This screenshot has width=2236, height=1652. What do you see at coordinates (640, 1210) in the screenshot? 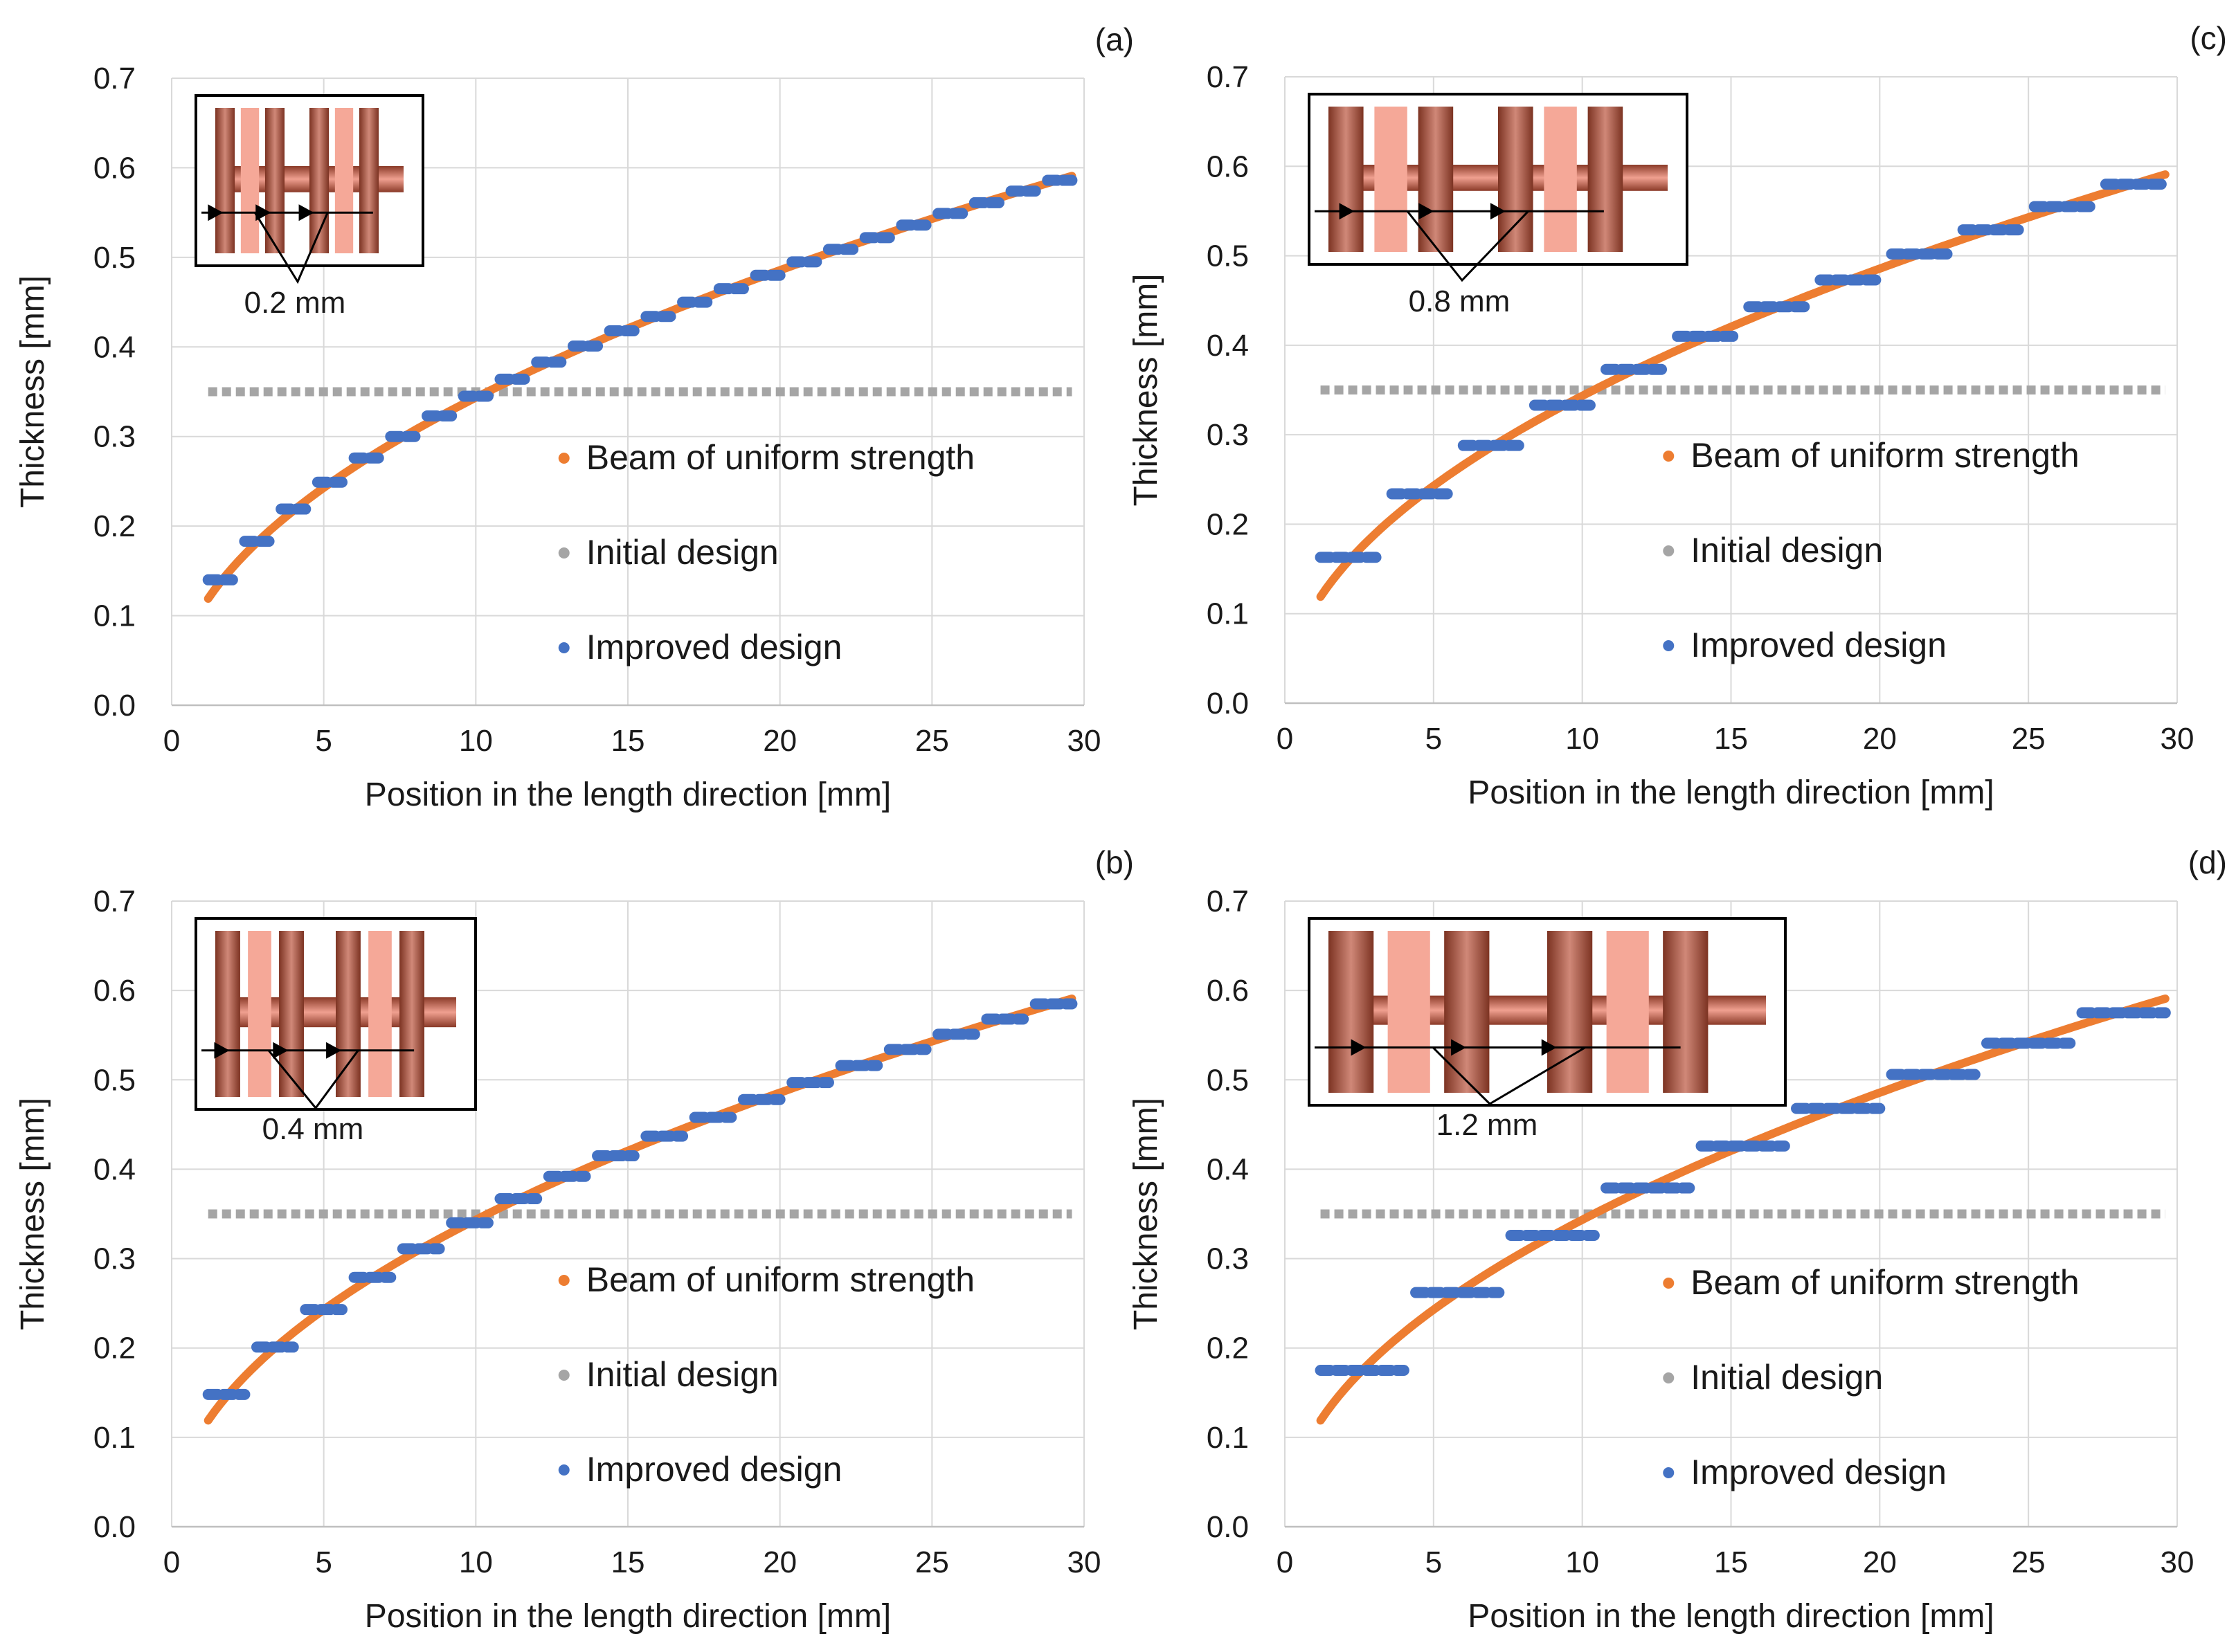
I see `beam-uniform-strength-curve` at bounding box center [640, 1210].